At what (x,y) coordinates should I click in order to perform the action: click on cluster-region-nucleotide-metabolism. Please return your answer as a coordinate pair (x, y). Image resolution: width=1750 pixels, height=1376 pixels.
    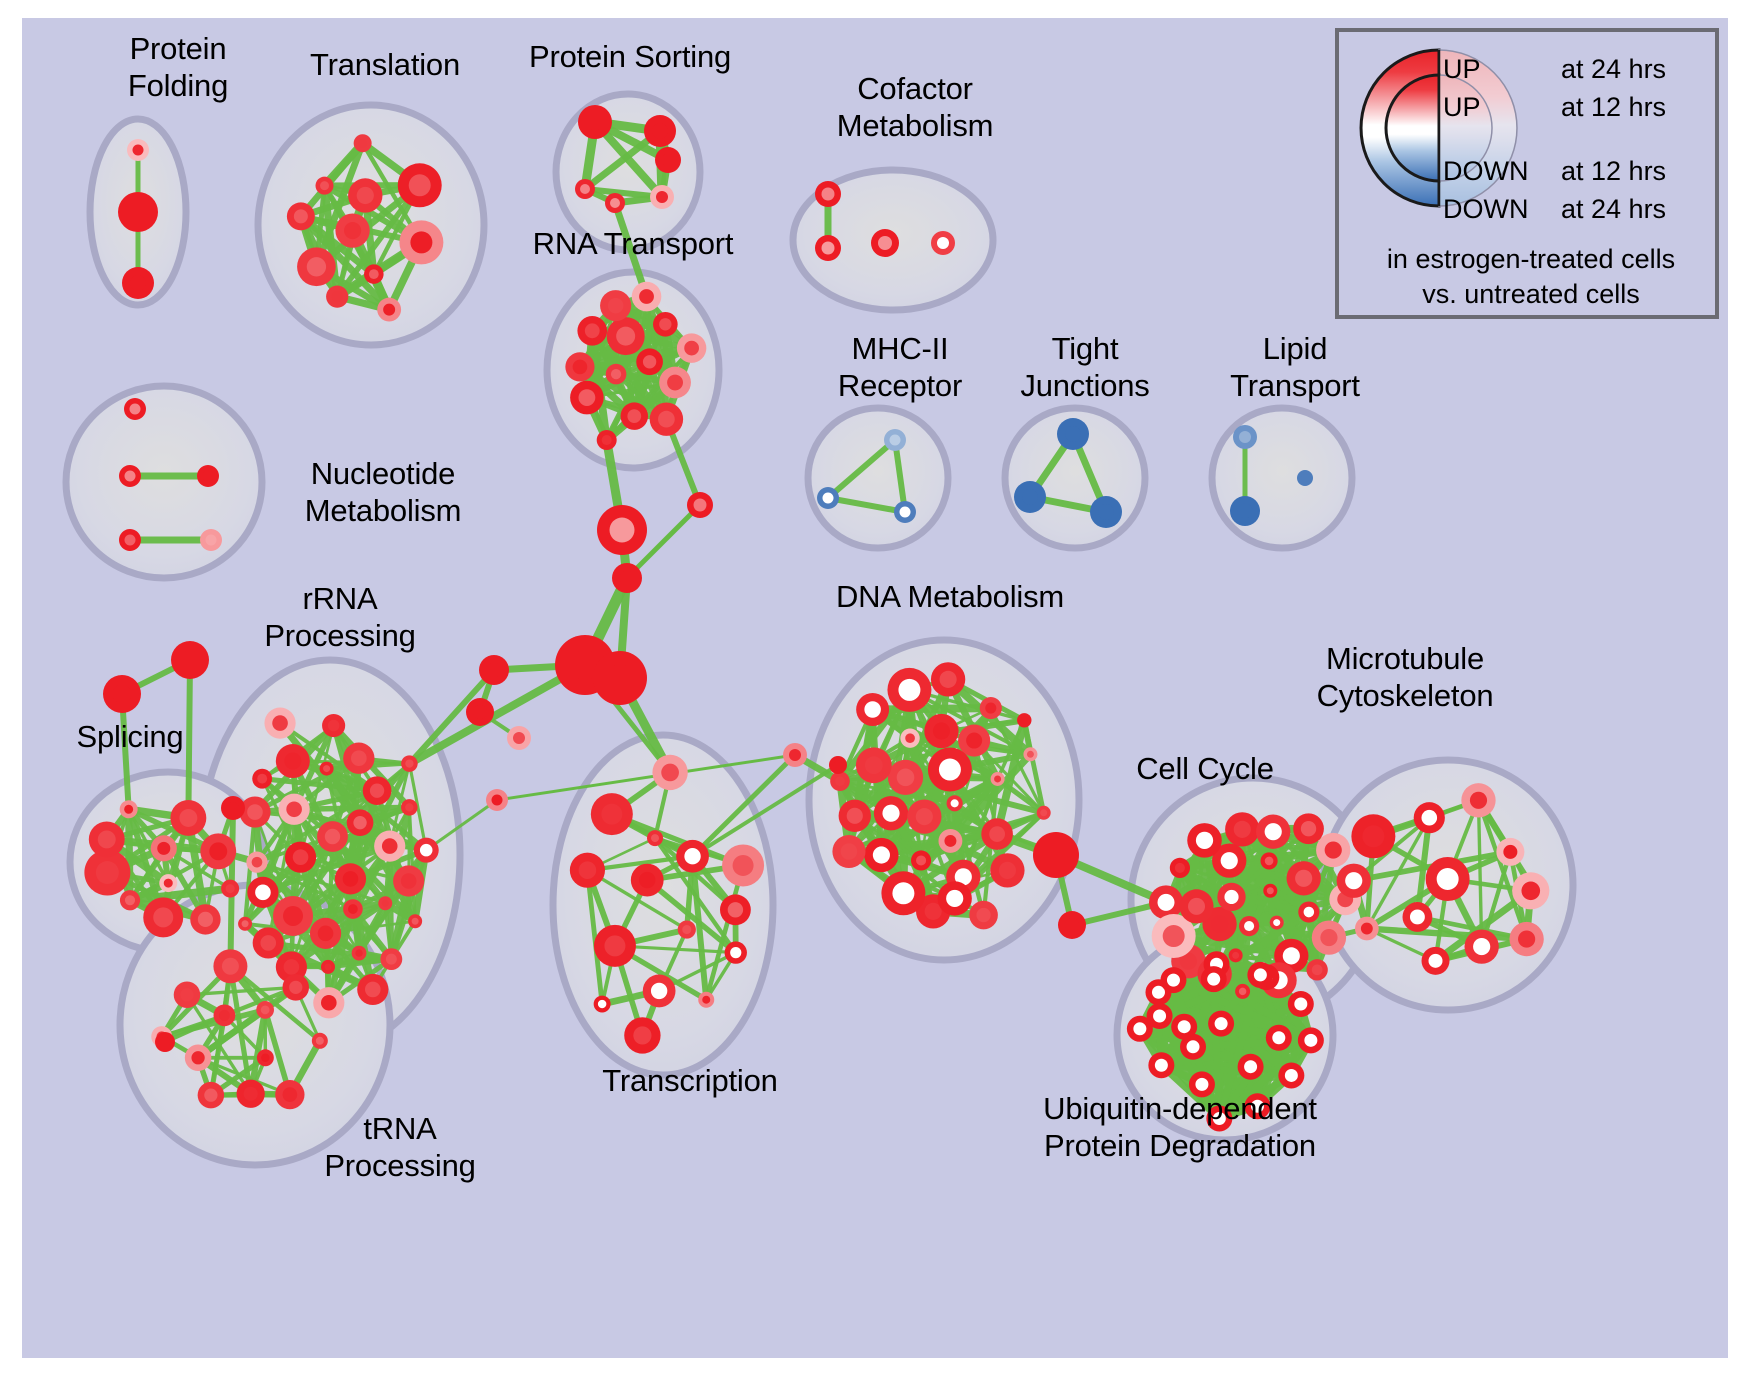
    Looking at the image, I should click on (164, 482).